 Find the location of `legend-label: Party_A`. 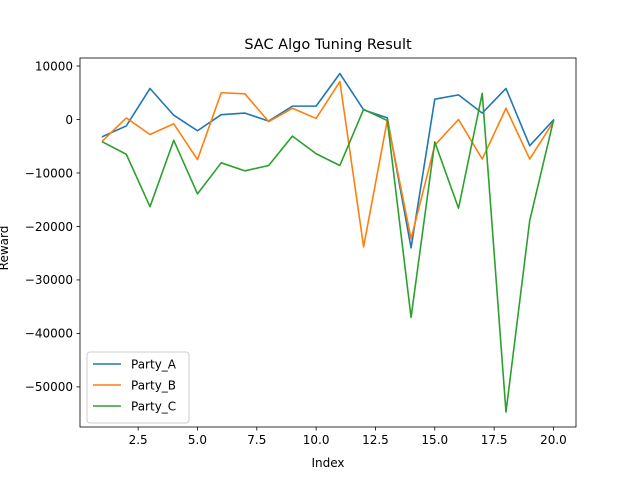

legend-label: Party_A is located at coordinates (154, 364).